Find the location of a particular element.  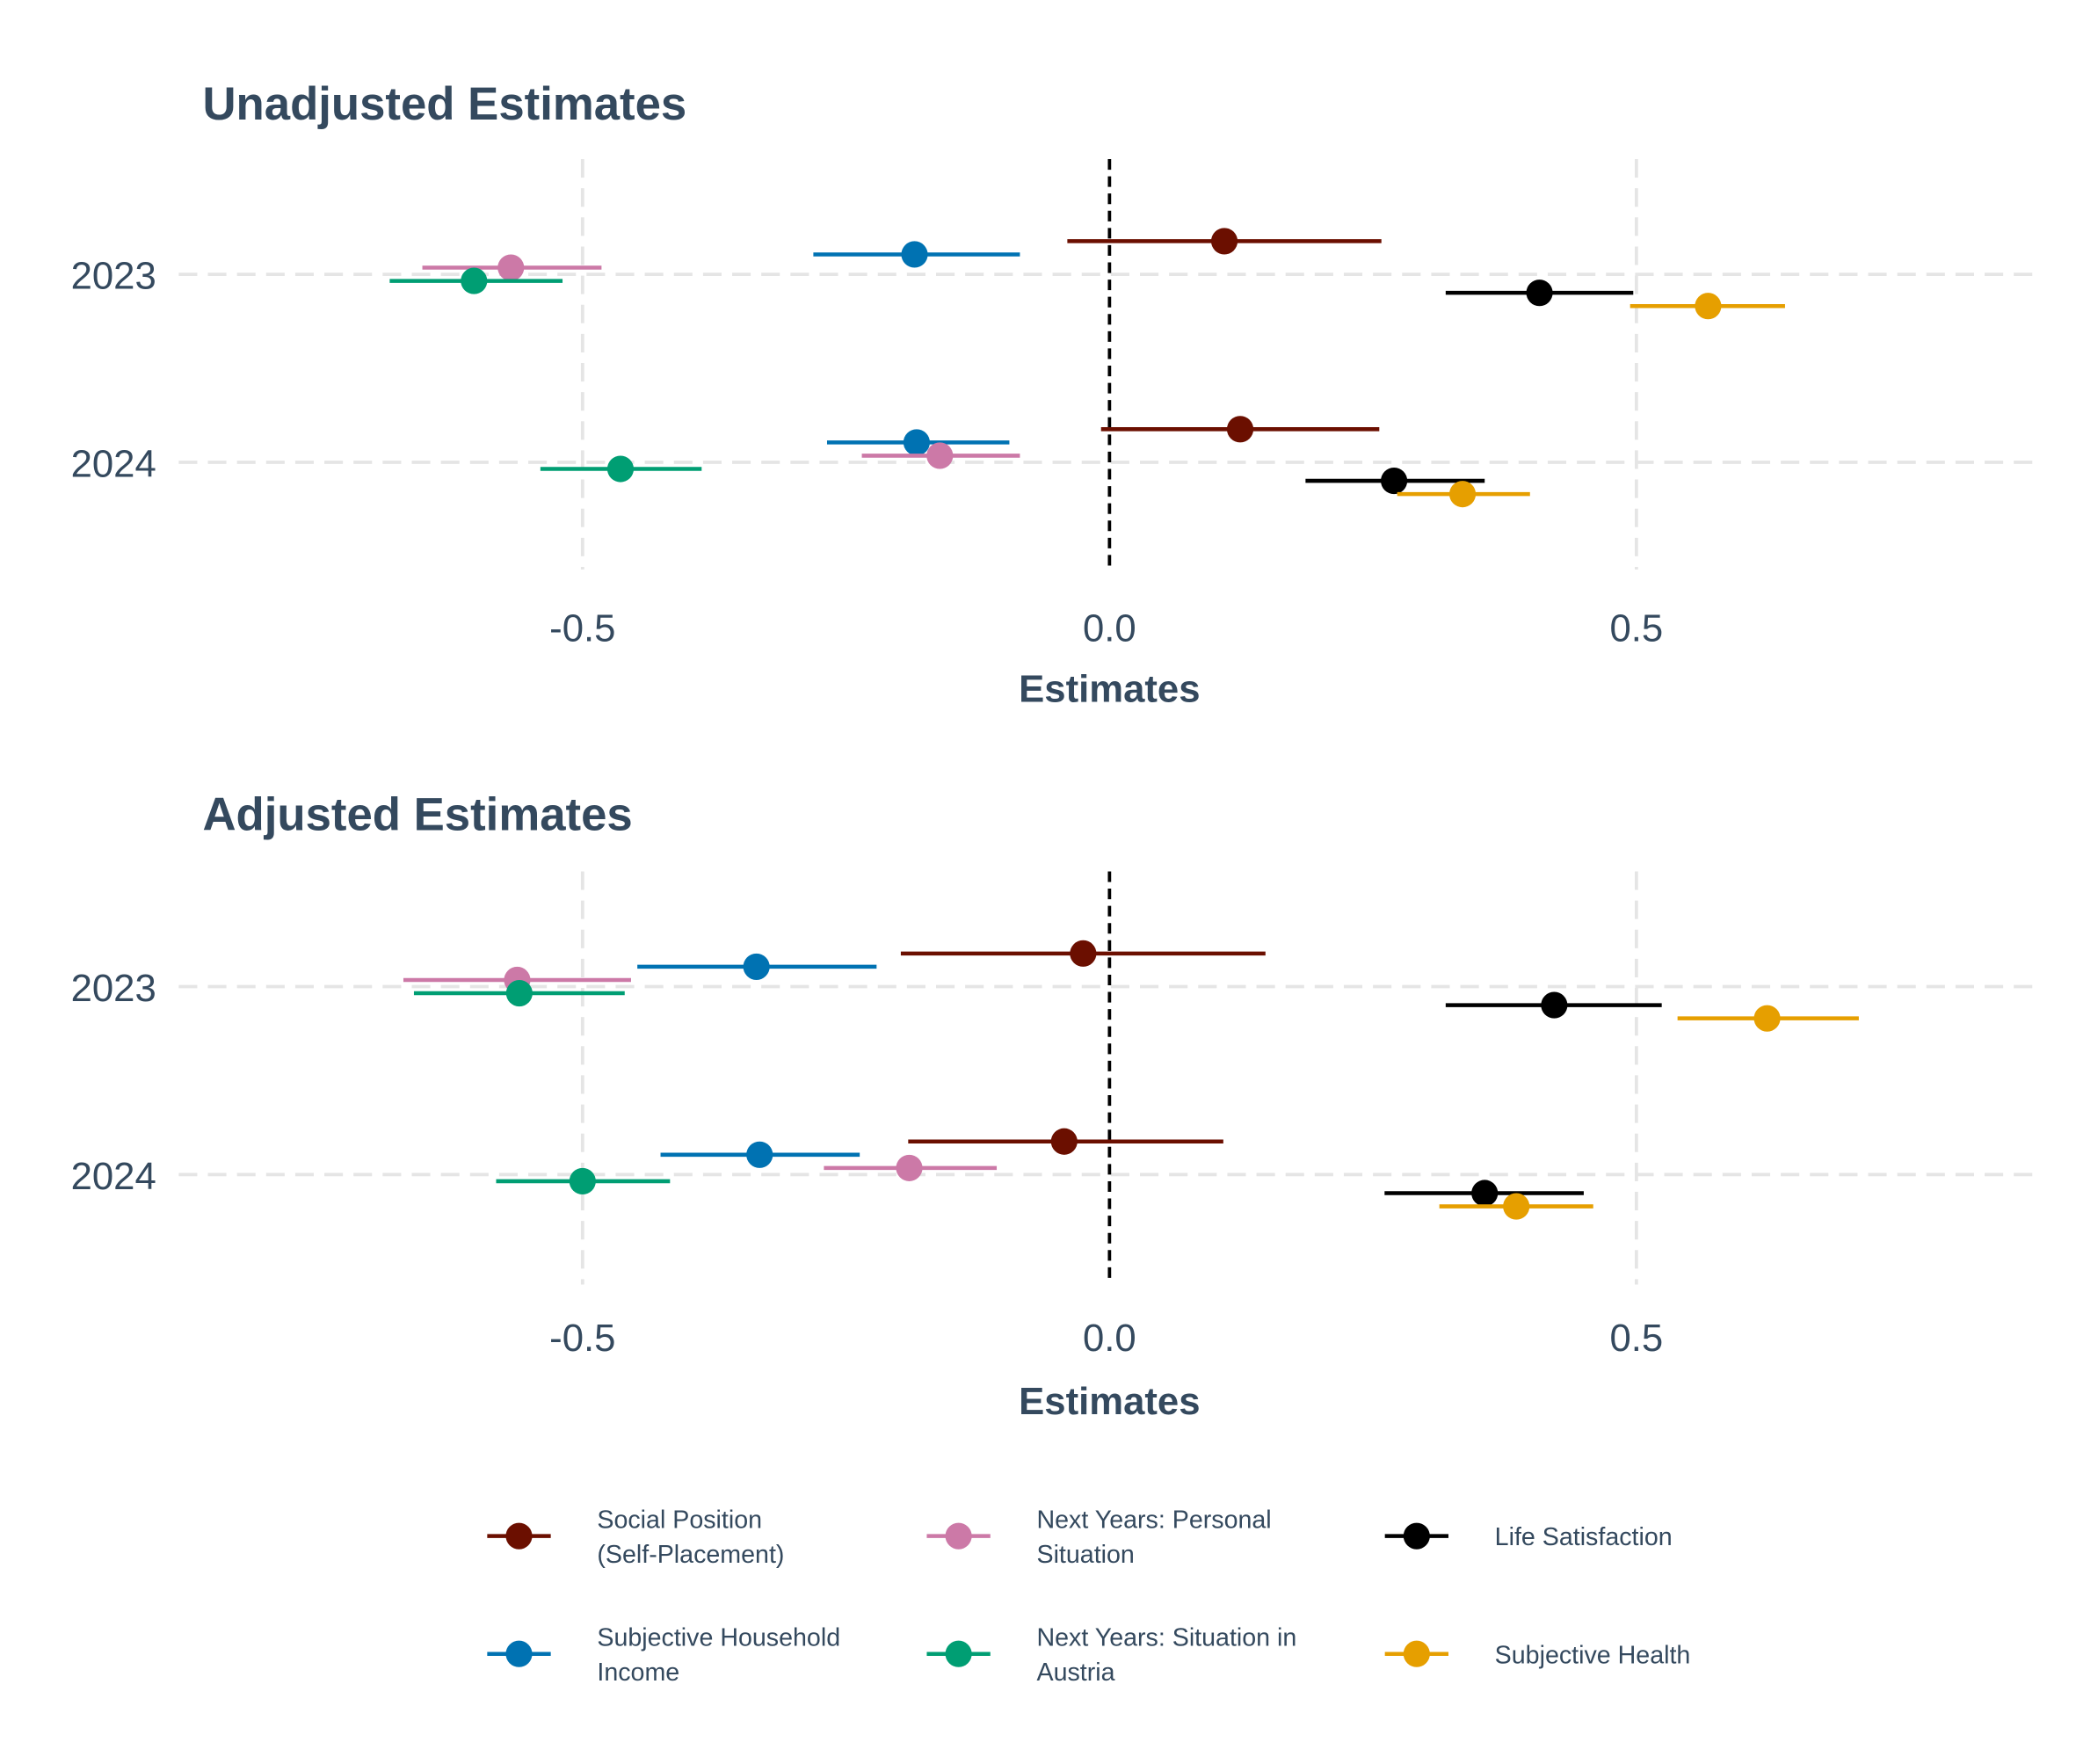

panel-title: Adjusted Estimates is located at coordinates (417, 815).